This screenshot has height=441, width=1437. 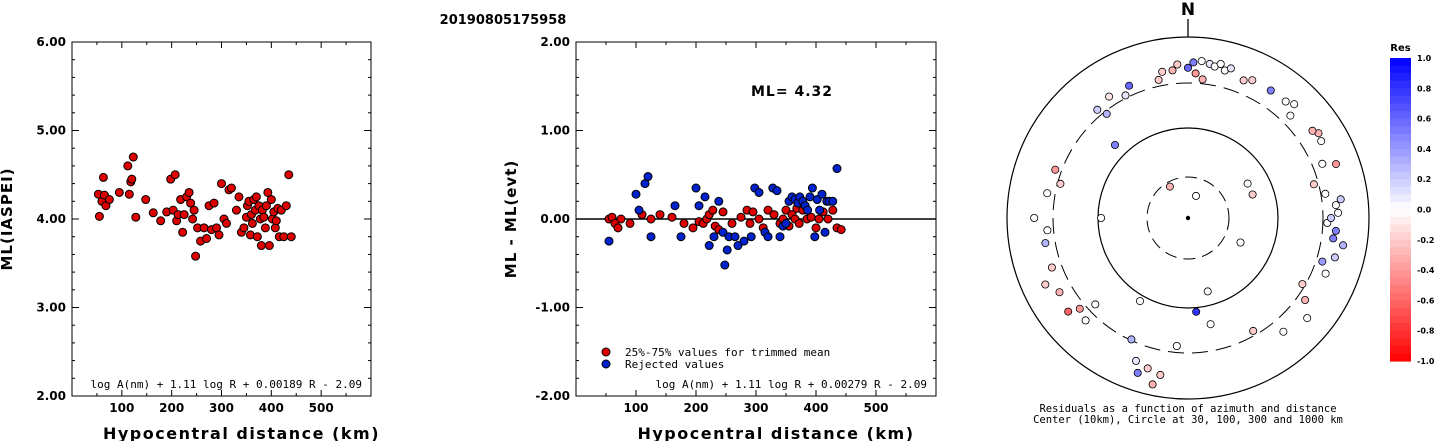 I want to click on y-tick-label: -2.00, so click(x=552, y=396).